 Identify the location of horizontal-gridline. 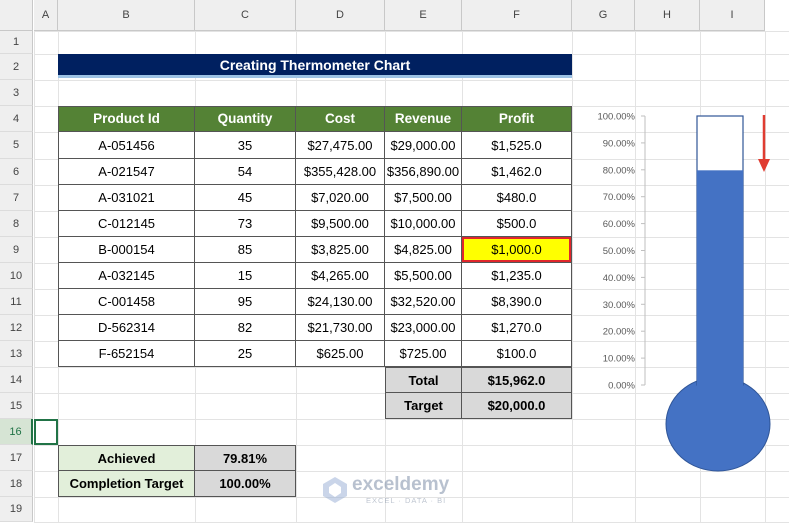
(411, 445).